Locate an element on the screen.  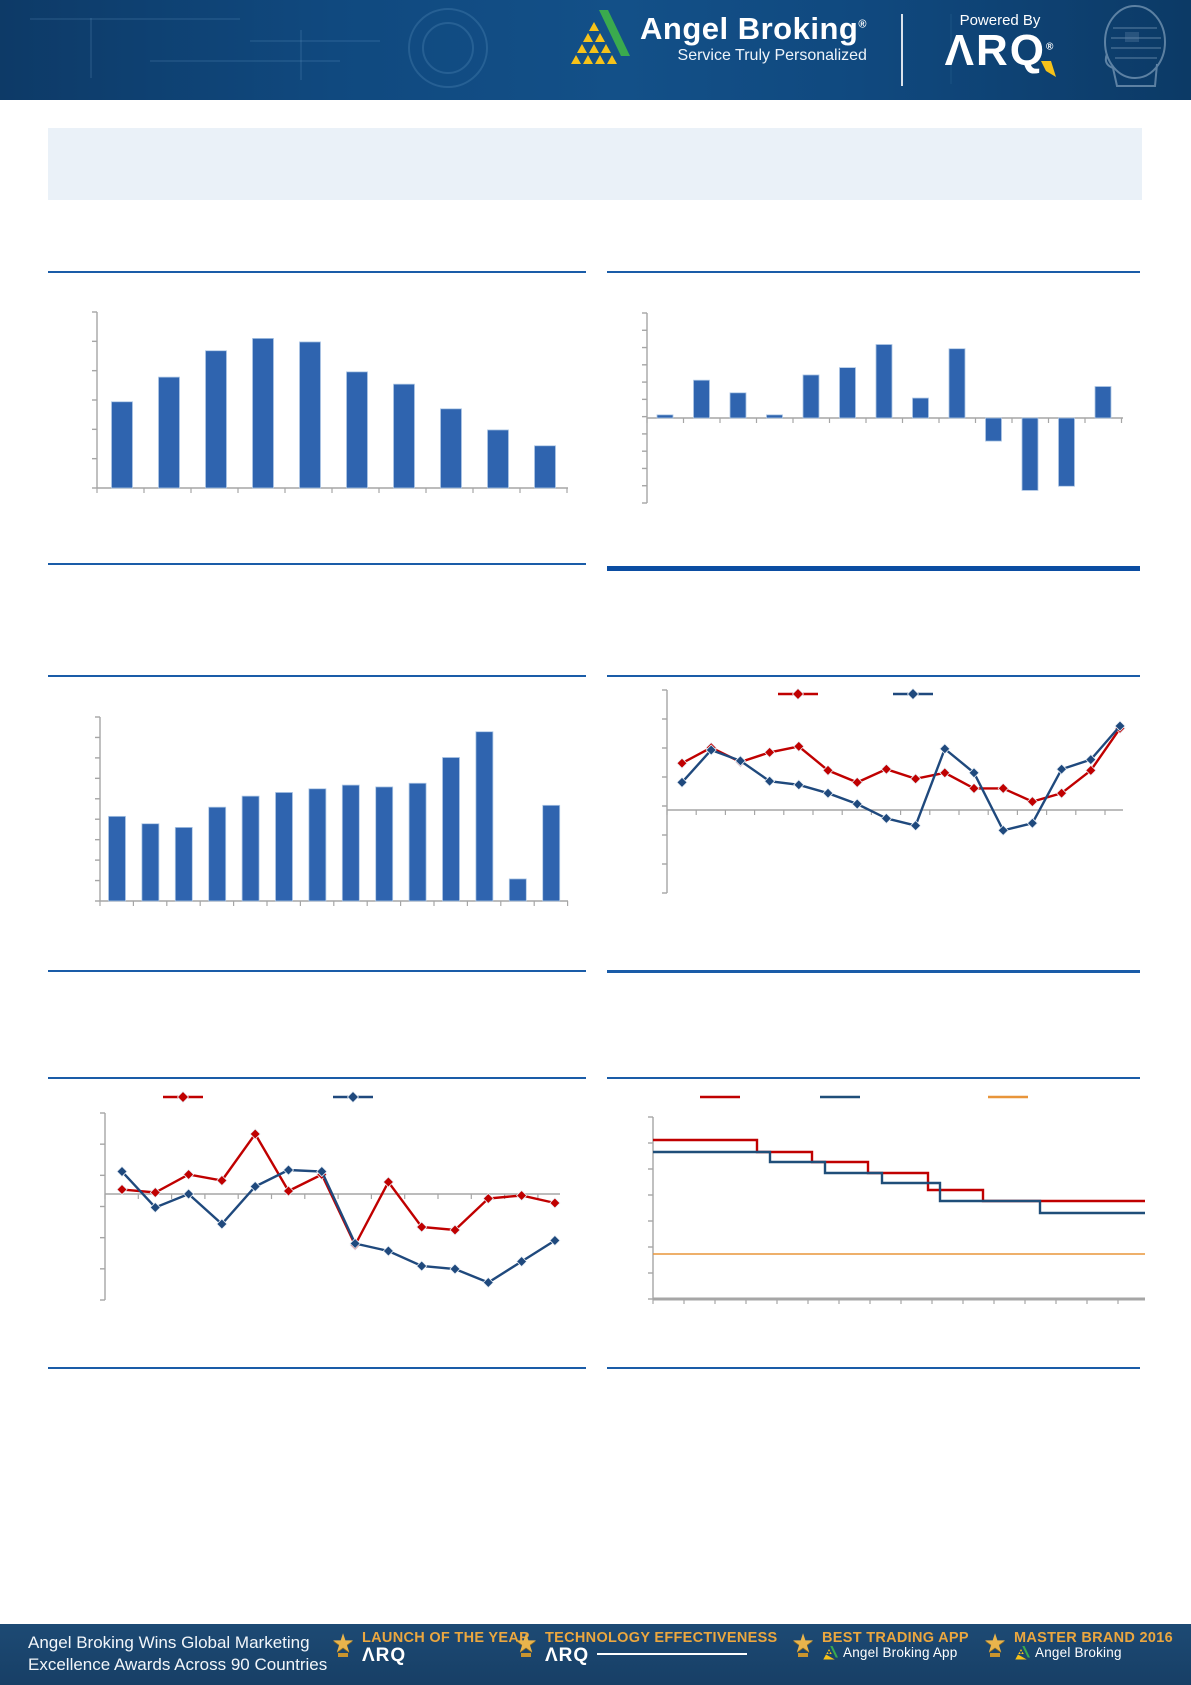
award-title: LAUNCH OF THE YEAR is located at coordinates (446, 1638).